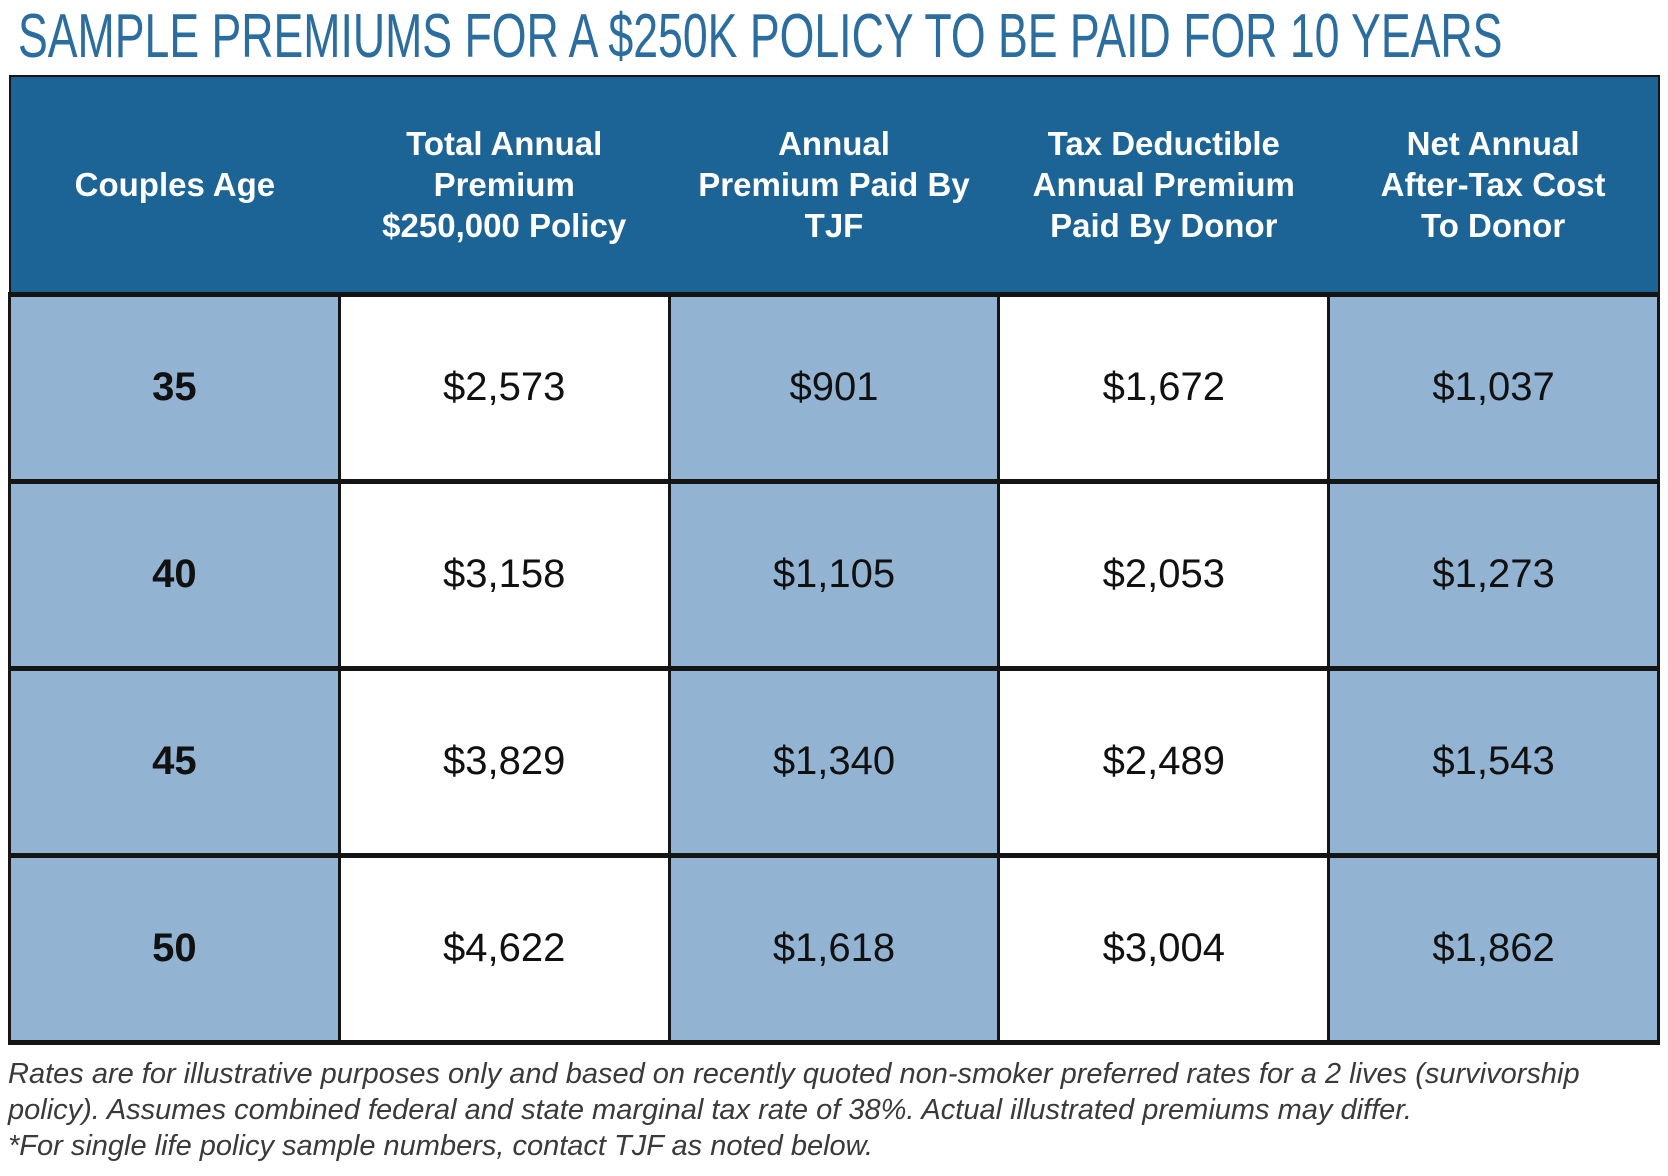 This screenshot has height=1176, width=1668. Describe the element at coordinates (174, 574) in the screenshot. I see `cell-age: 40` at that location.